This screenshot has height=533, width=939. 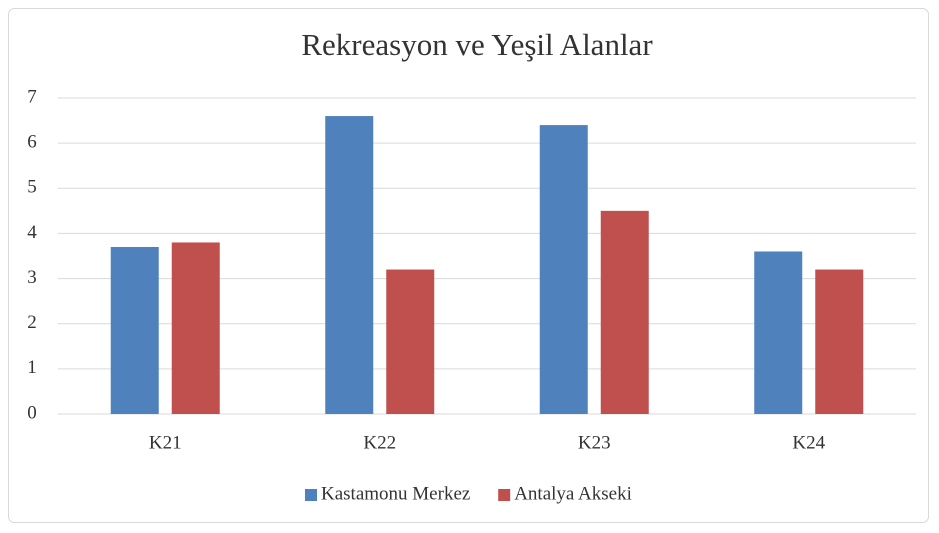 I want to click on x-tick-label: K22, so click(x=379, y=442).